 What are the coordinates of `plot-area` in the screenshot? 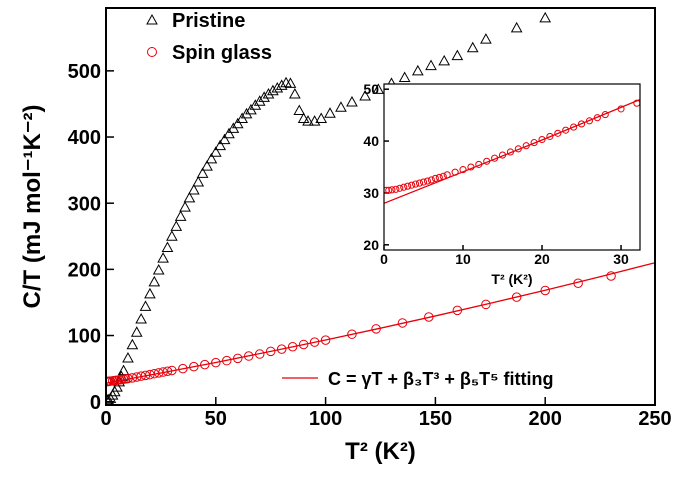 It's located at (512, 167).